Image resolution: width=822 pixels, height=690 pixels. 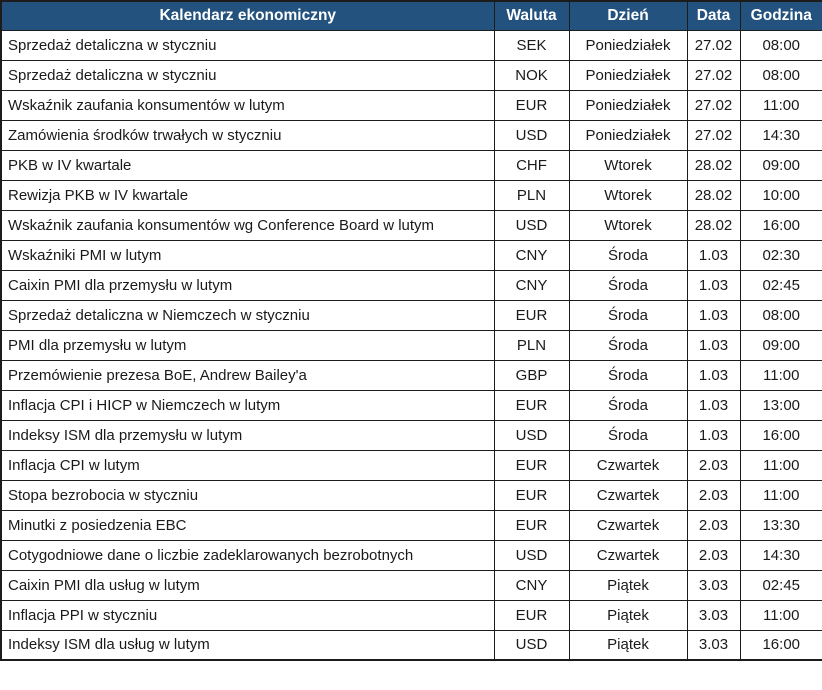 What do you see at coordinates (531, 45) in the screenshot?
I see `cell-currency: SEK` at bounding box center [531, 45].